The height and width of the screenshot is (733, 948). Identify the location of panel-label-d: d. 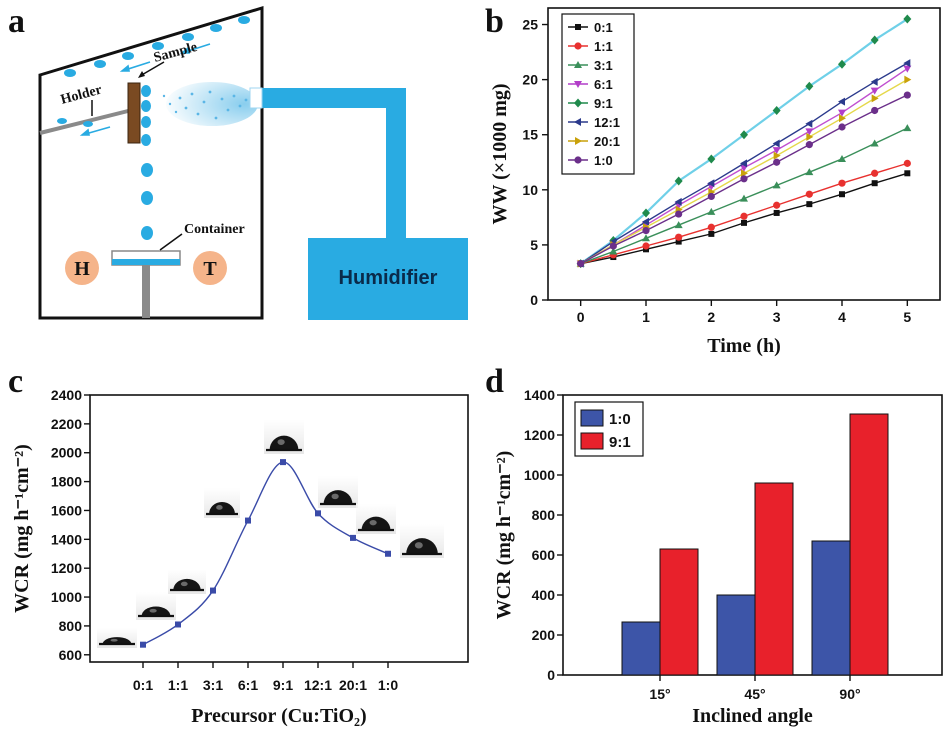
(494, 381).